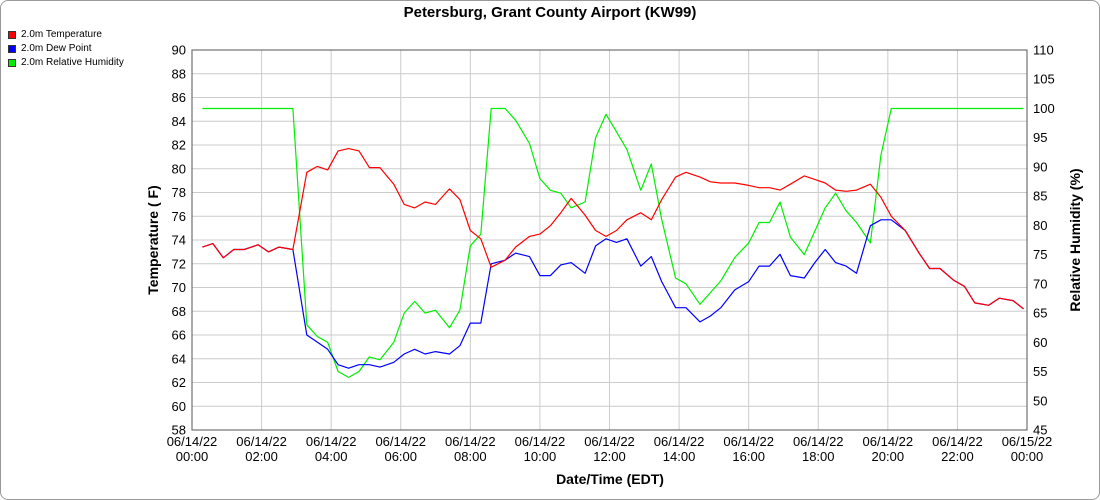 The width and height of the screenshot is (1100, 500). Describe the element at coordinates (331, 456) in the screenshot. I see `x-tick-time: 04:00` at that location.